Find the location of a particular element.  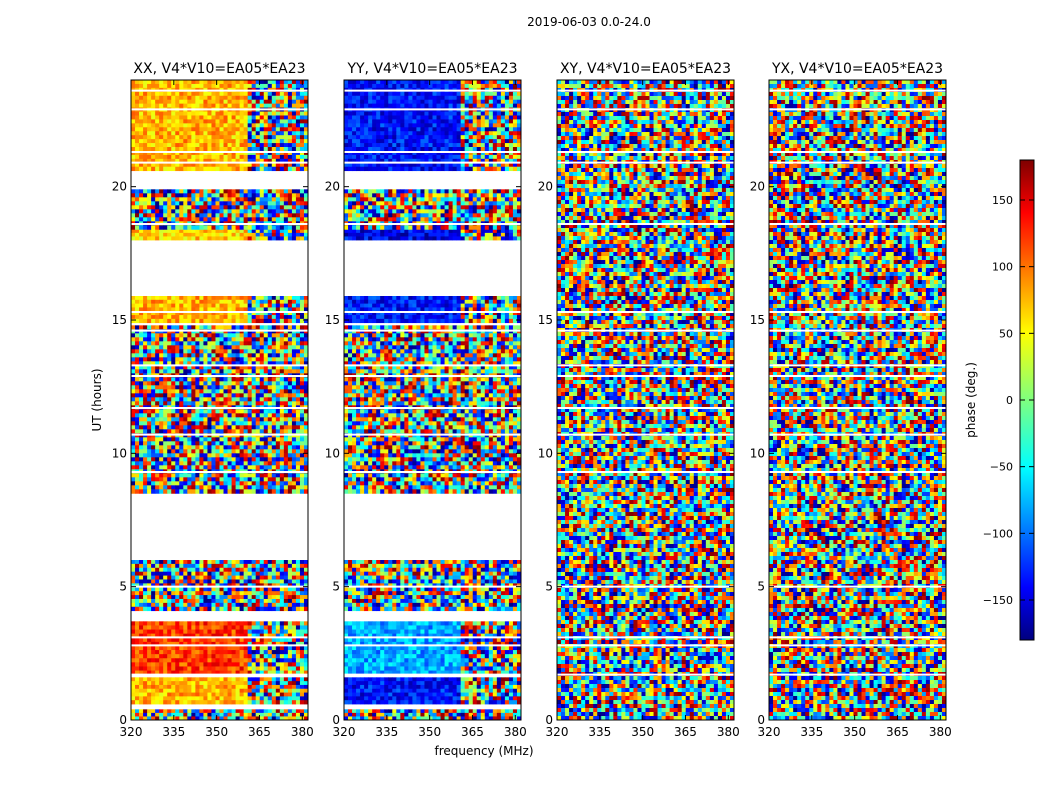

colorbar-tick-label: 100 is located at coordinates (1002, 267).